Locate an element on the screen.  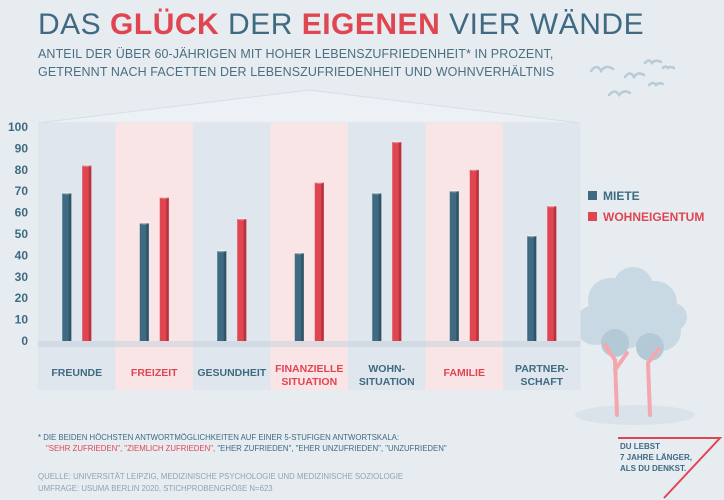
title-part-5: VIER WÄNDE is located at coordinates (542, 24).